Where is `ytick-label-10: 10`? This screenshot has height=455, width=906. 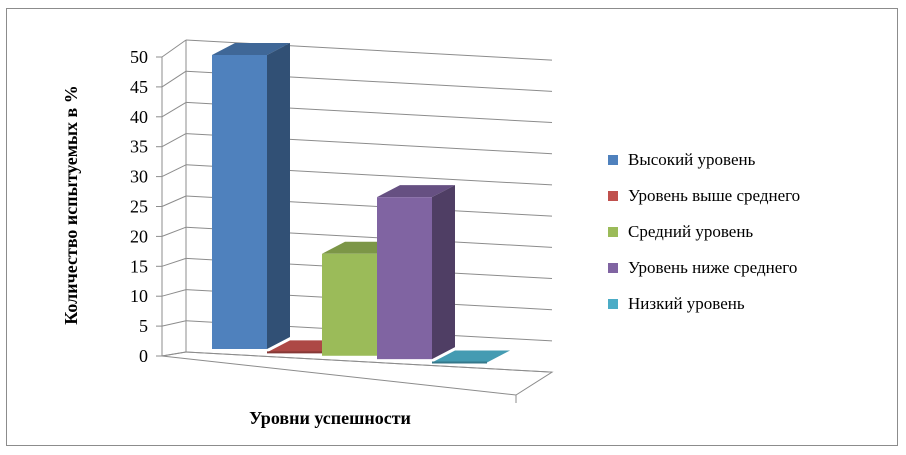 ytick-label-10: 10 is located at coordinates (139, 296).